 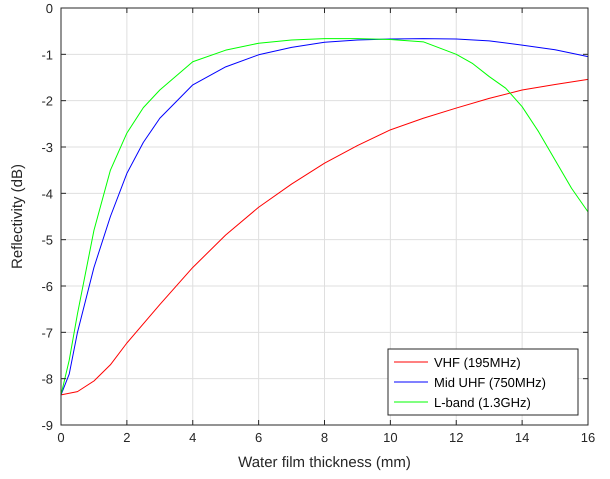 What do you see at coordinates (47, 286) in the screenshot?
I see `y-tick-label: -6` at bounding box center [47, 286].